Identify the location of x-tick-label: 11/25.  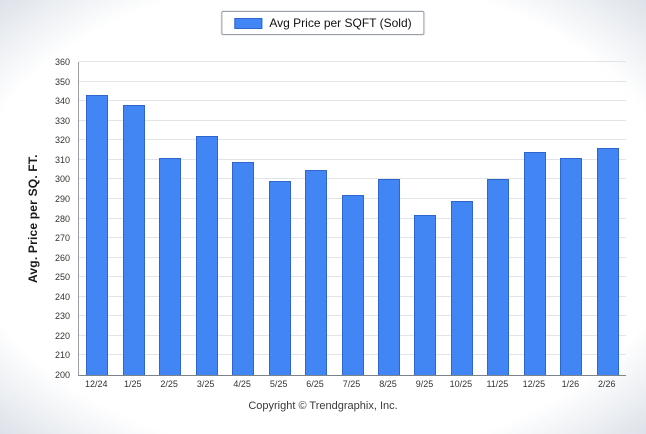
(497, 384).